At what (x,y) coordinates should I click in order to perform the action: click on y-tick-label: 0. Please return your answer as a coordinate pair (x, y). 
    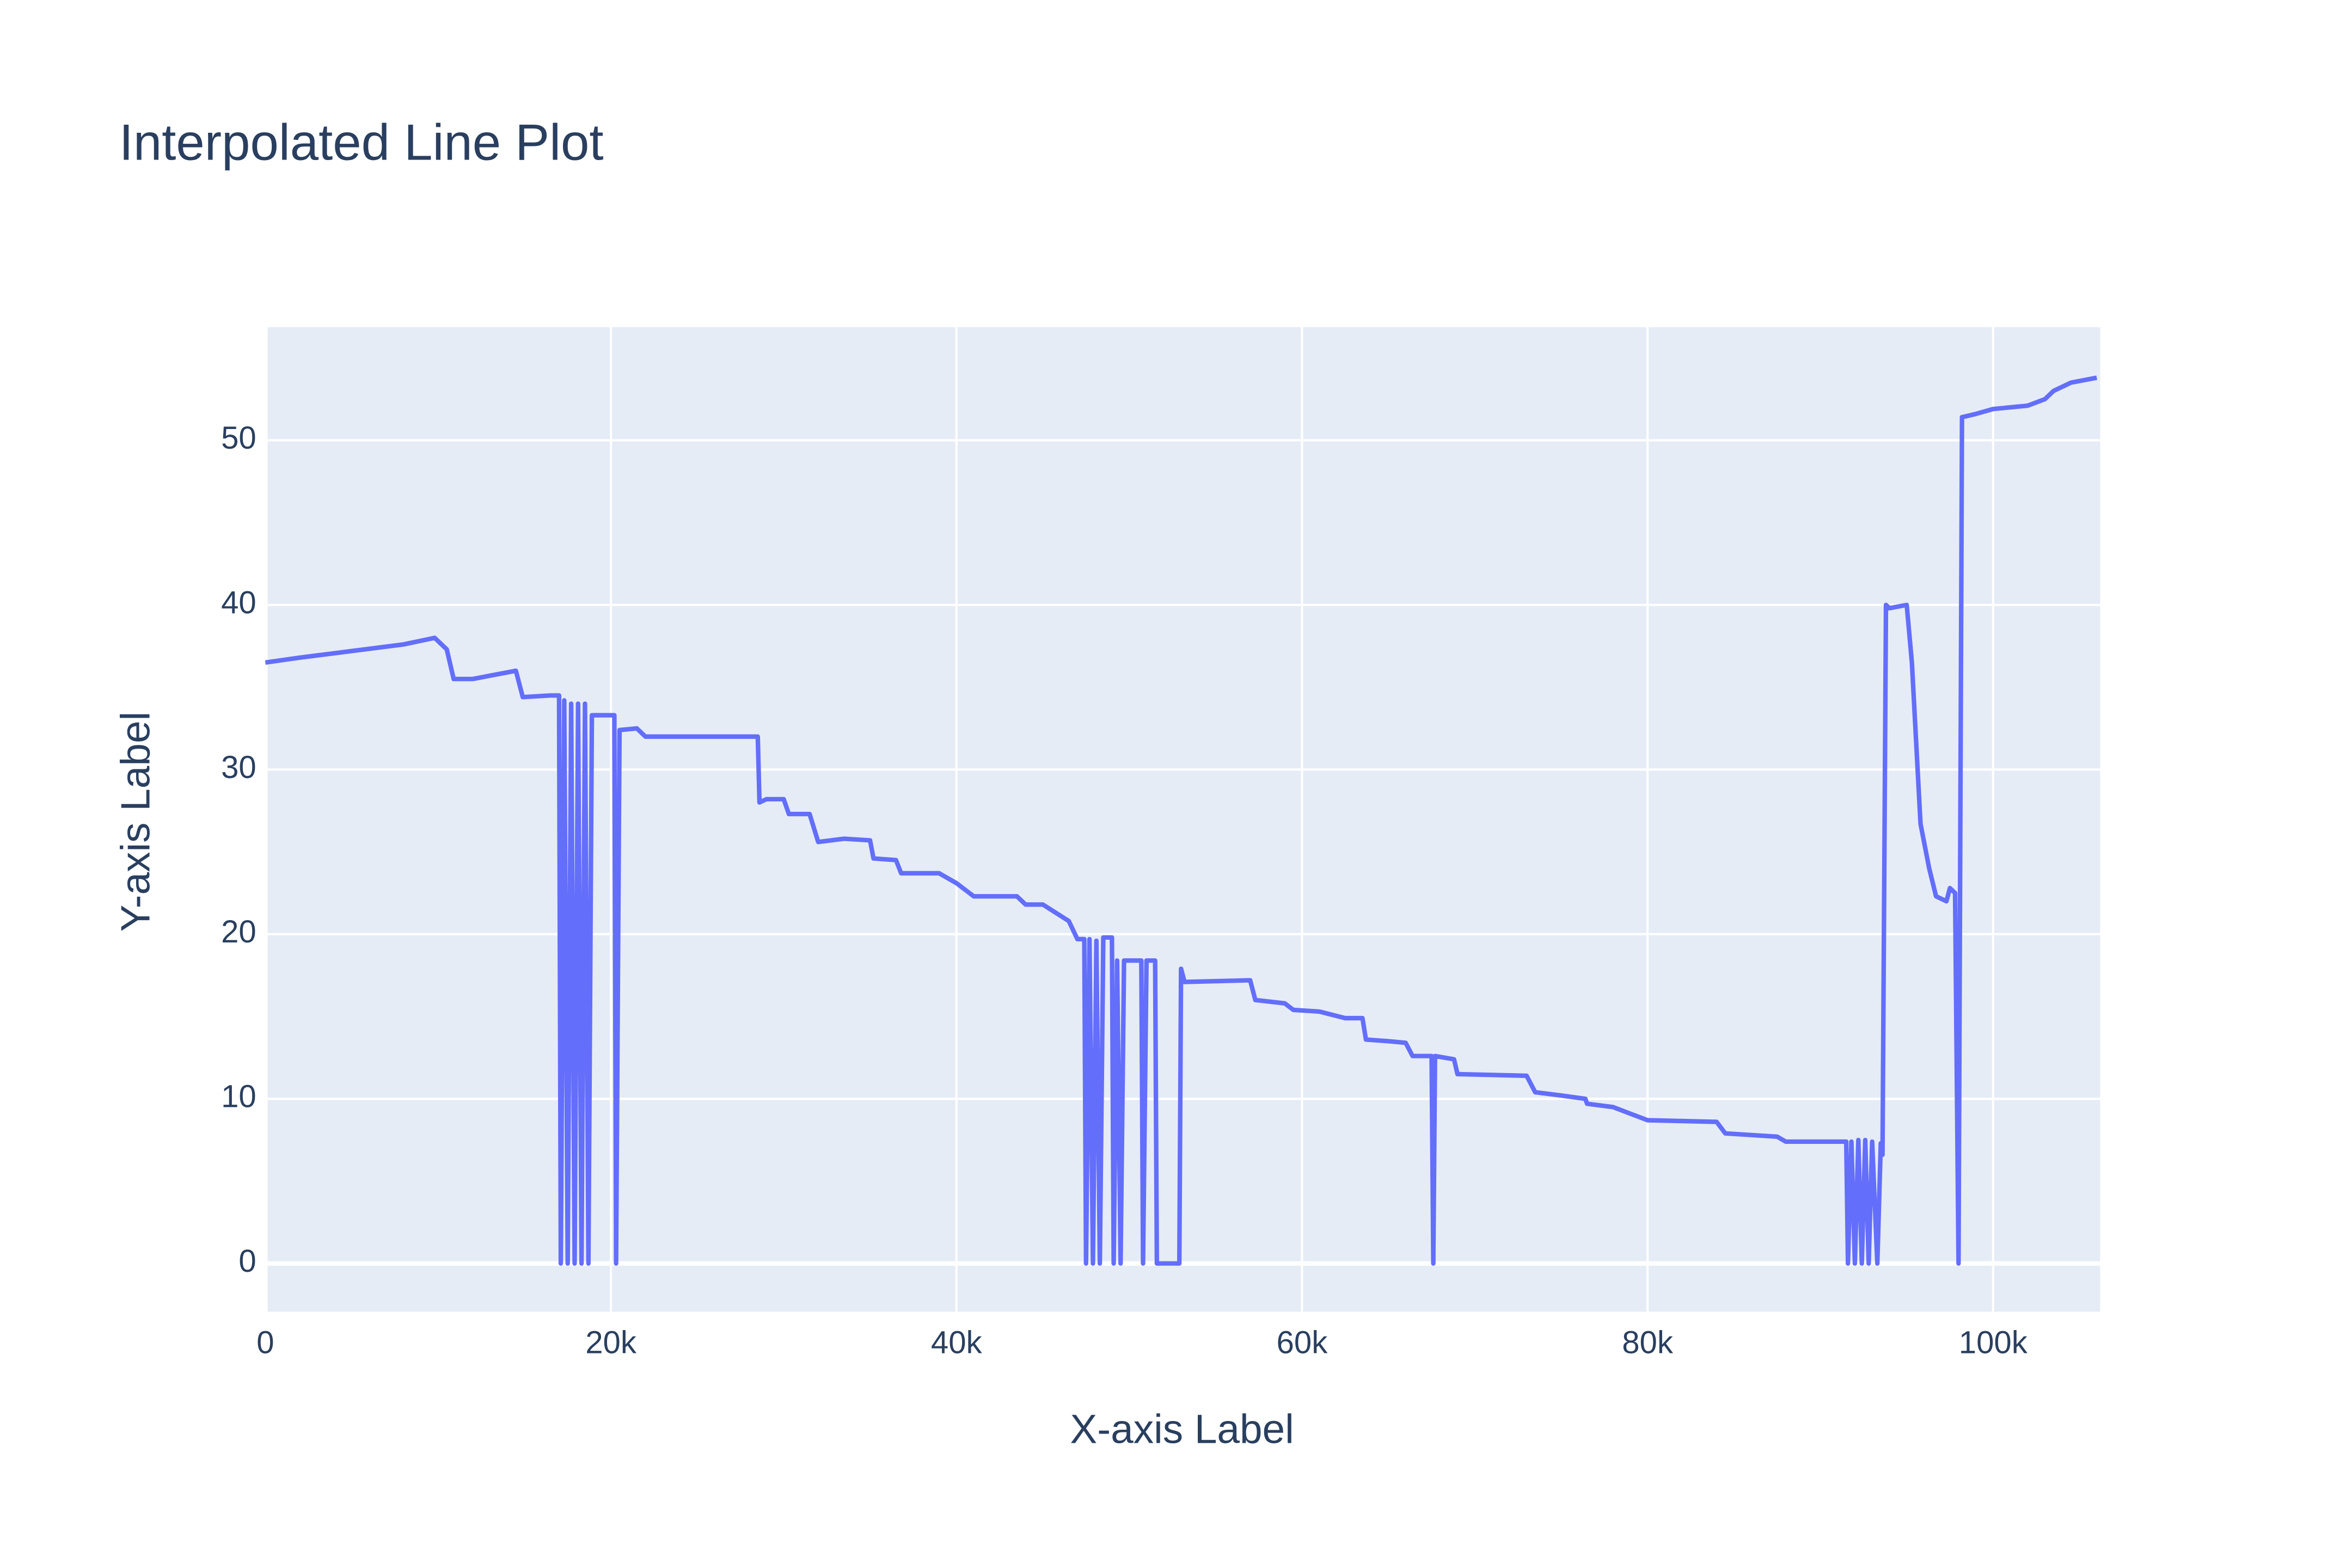
    Looking at the image, I should click on (247, 1261).